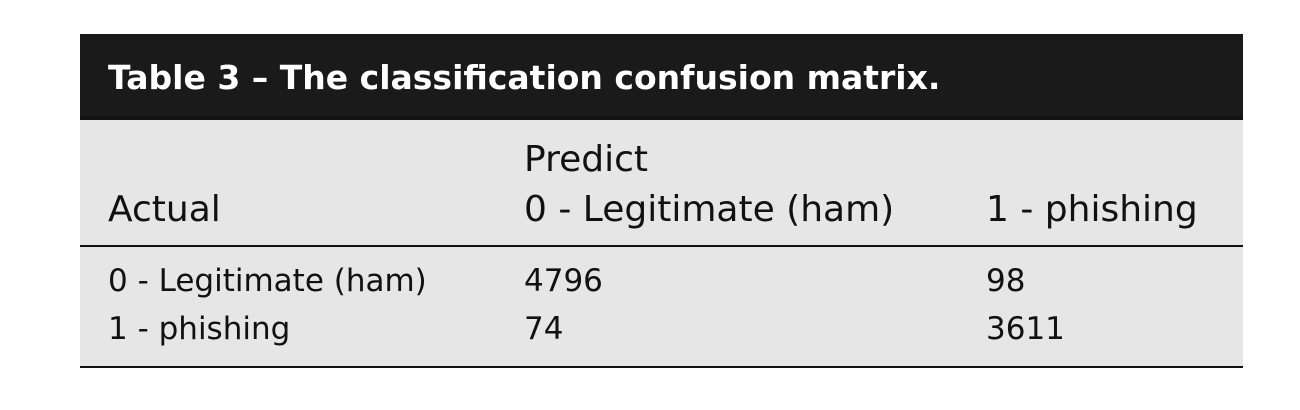 The width and height of the screenshot is (1300, 410). What do you see at coordinates (1006, 281) in the screenshot?
I see `cell-phishing: 98` at bounding box center [1006, 281].